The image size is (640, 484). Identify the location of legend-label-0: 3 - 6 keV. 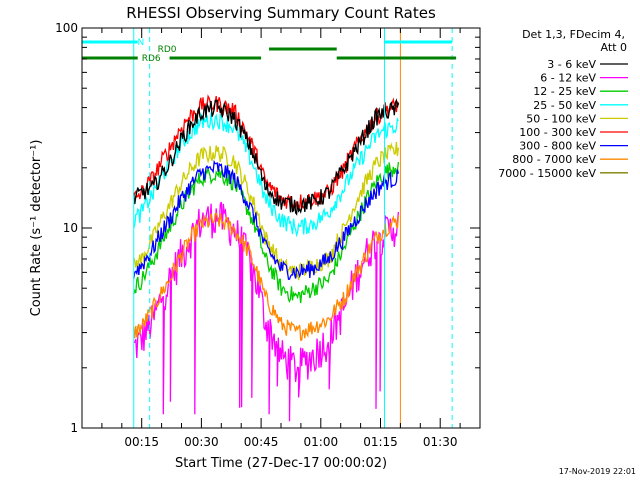
(571, 64).